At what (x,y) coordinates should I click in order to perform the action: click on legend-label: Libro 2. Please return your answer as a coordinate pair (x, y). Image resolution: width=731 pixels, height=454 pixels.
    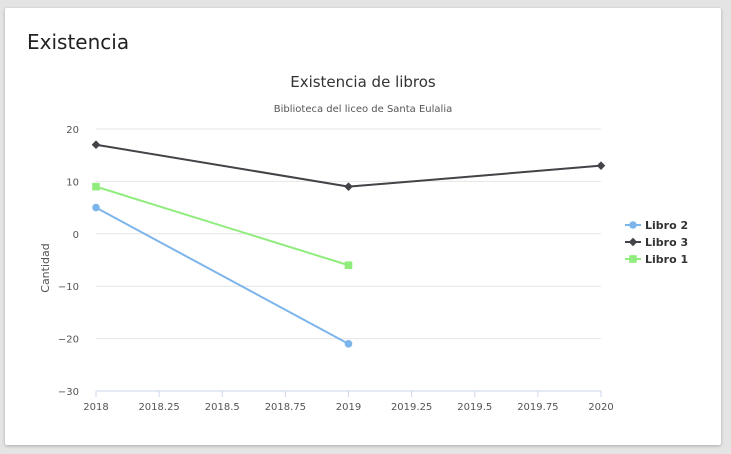
    Looking at the image, I should click on (666, 225).